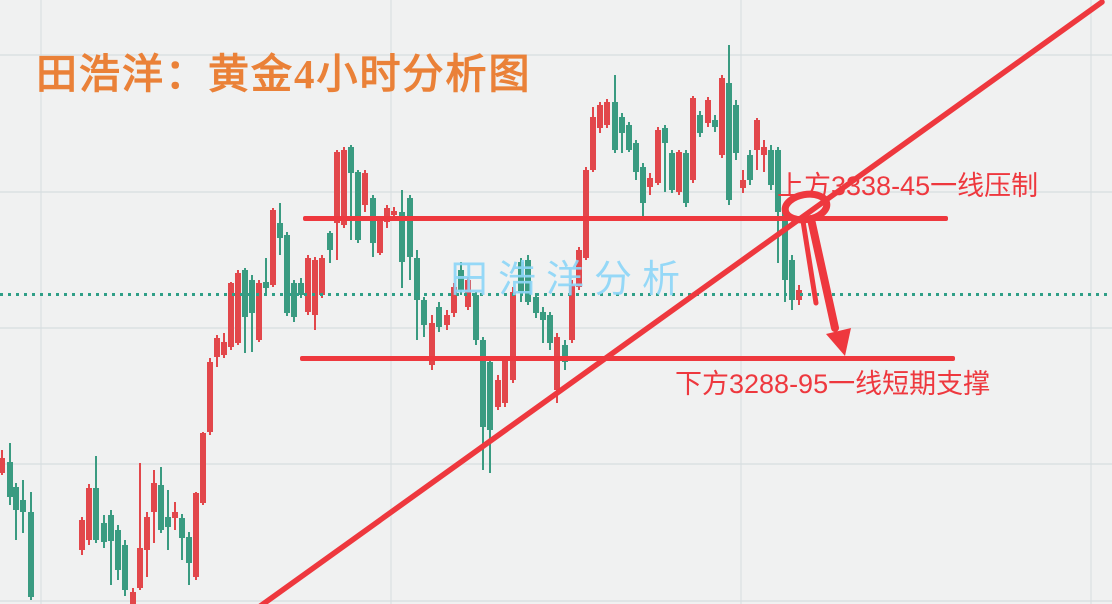 The image size is (1112, 604). Describe the element at coordinates (625, 218) in the screenshot. I see `resistance-line` at that location.